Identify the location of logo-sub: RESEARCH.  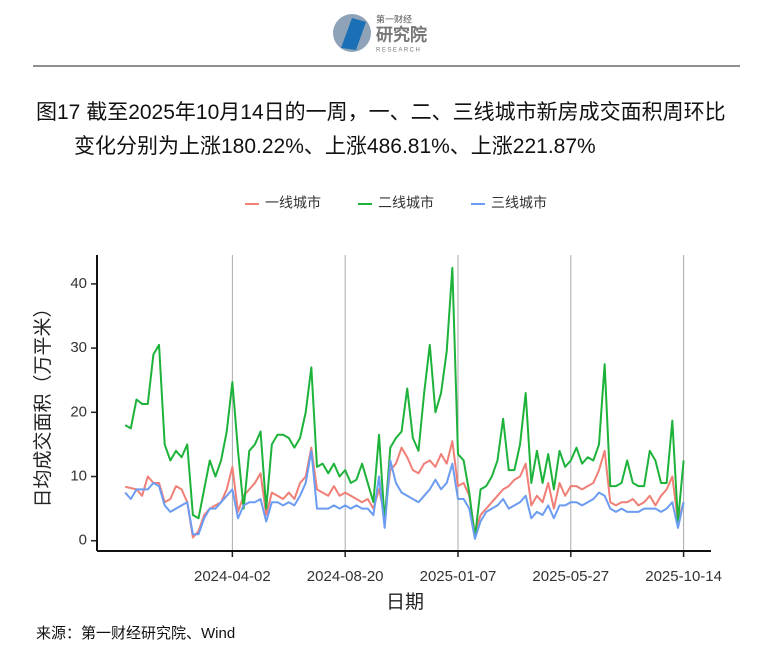
(398, 51).